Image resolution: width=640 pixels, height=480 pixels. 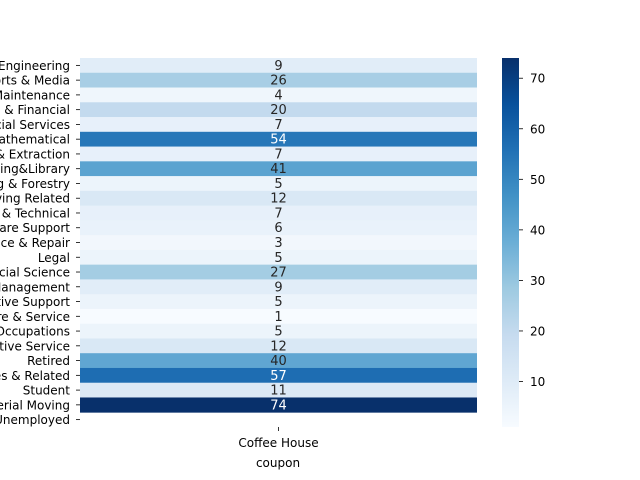 I want to click on cell-value-label: 3, so click(x=278, y=243).